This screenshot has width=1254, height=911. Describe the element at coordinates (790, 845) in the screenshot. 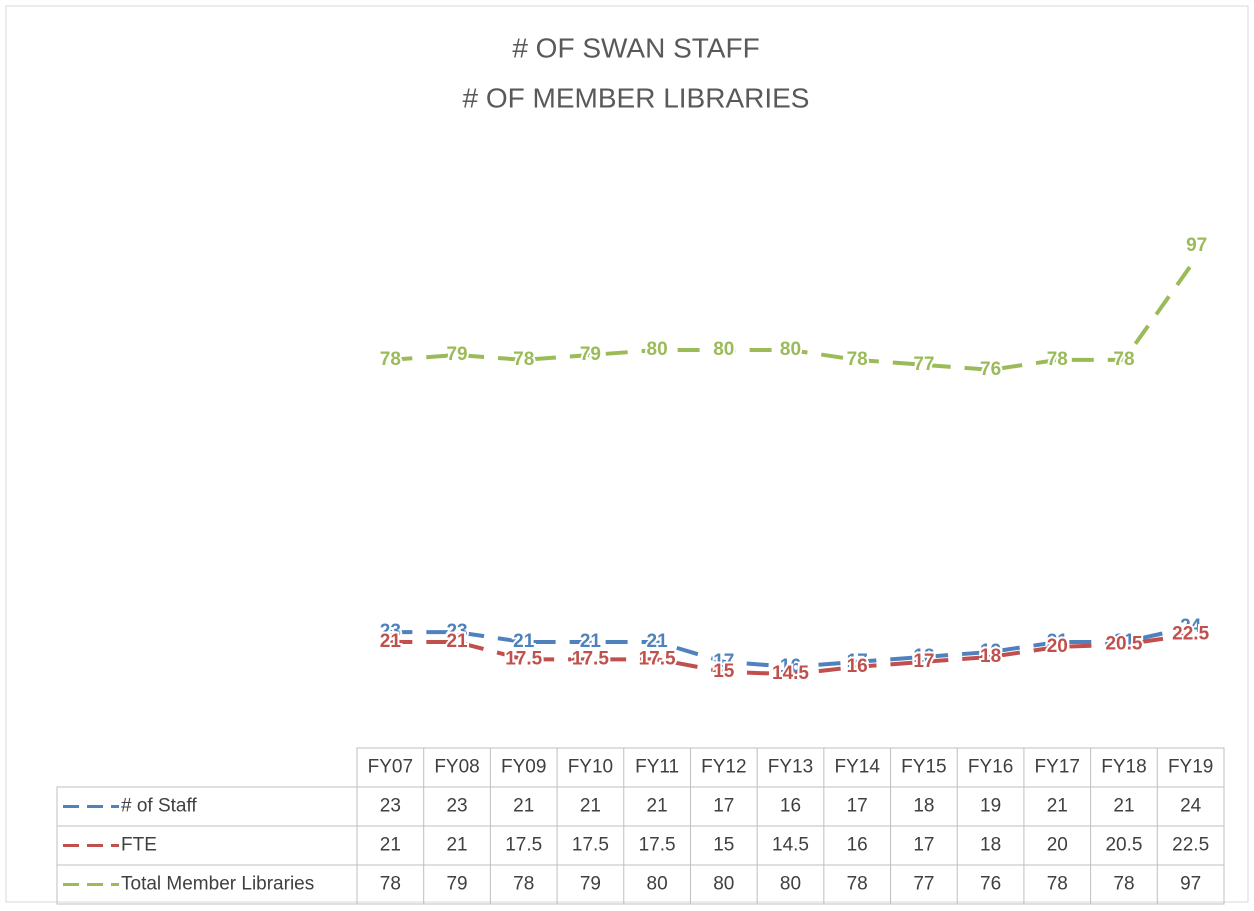

I see `table-cell: 14.5` at that location.